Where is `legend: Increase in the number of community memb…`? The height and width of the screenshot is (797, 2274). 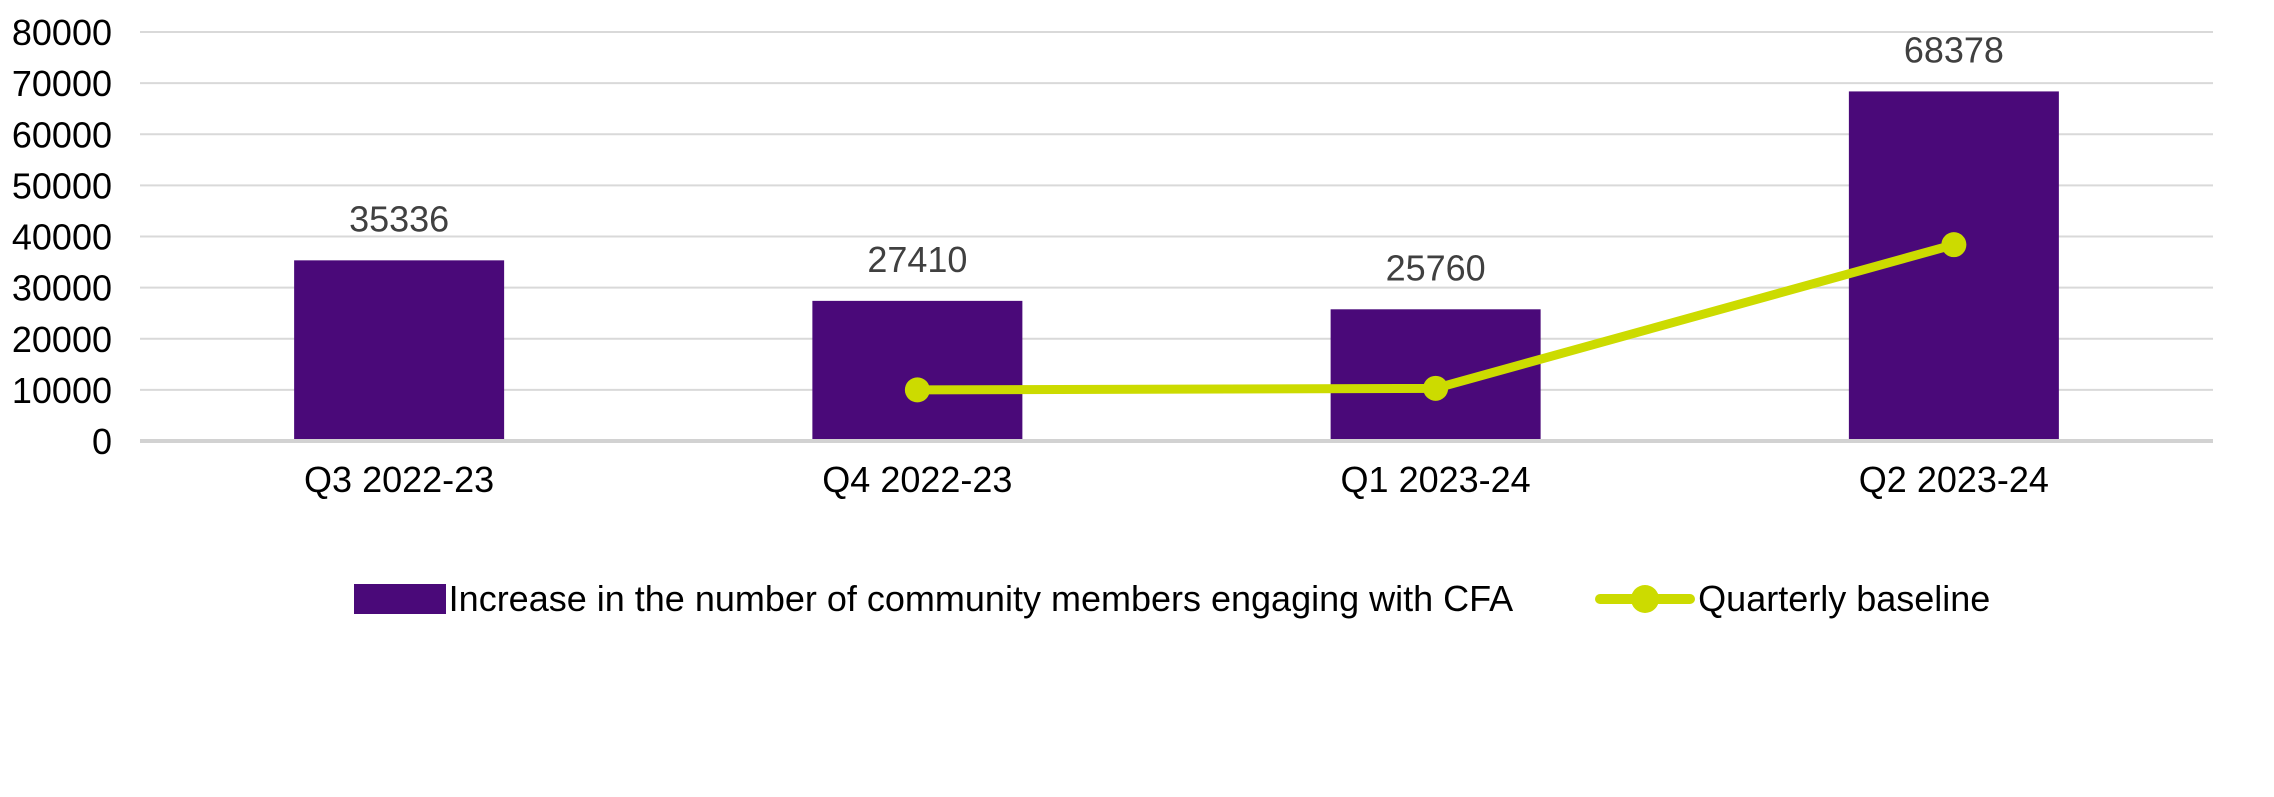 legend: Increase in the number of community memb… is located at coordinates (1137, 599).